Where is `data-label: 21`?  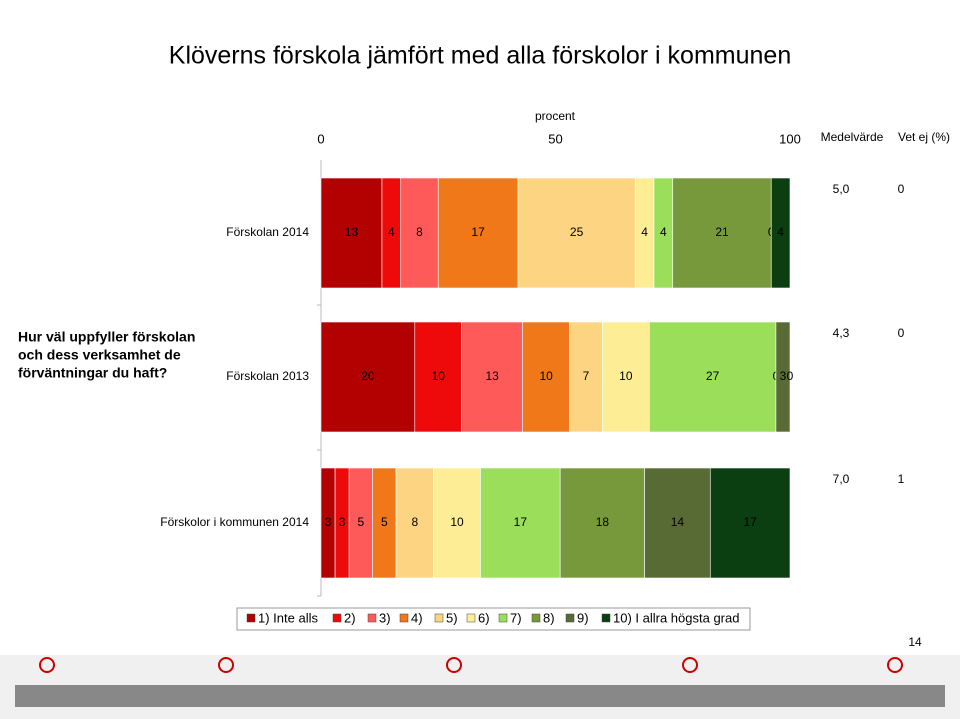
data-label: 21 is located at coordinates (722, 232).